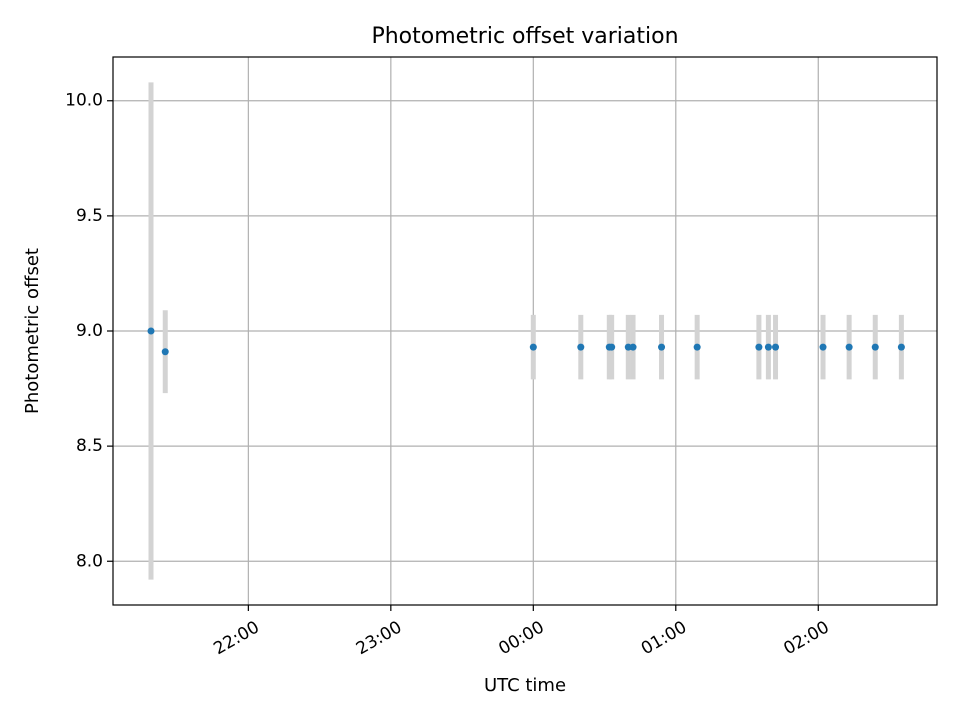 The width and height of the screenshot is (960, 720). I want to click on y-tick-label: 10.0, so click(84, 101).